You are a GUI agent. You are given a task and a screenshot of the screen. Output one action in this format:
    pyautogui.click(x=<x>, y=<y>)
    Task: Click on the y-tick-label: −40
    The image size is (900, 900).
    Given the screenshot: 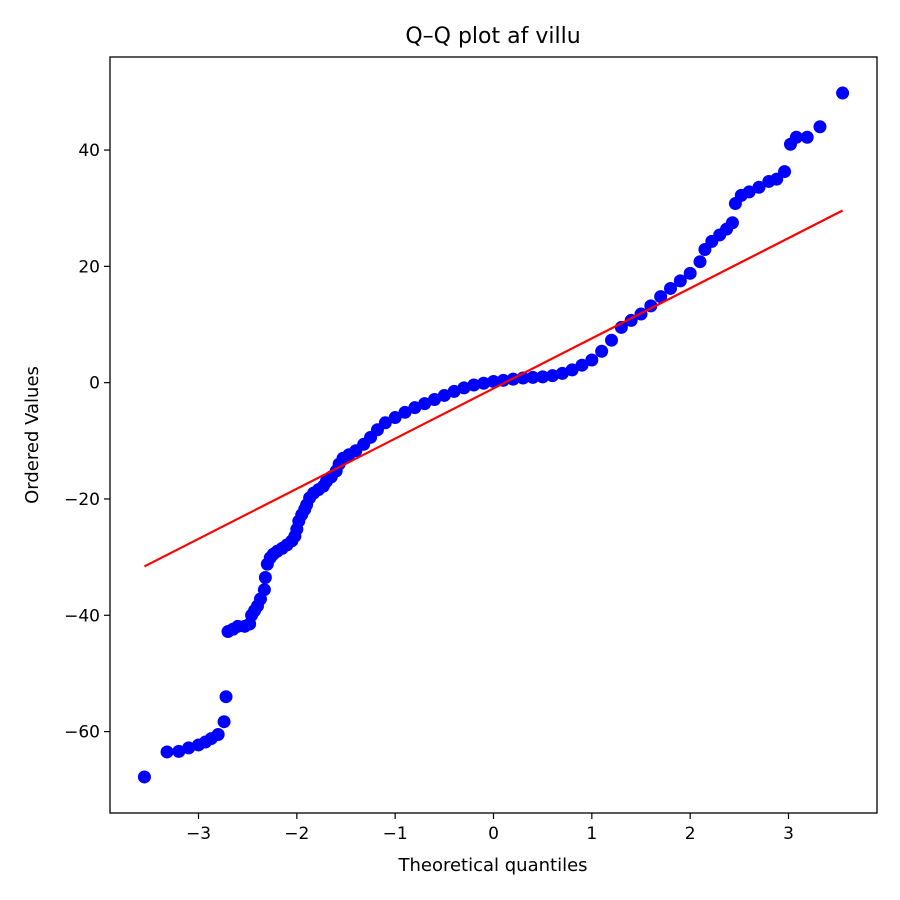 What is the action you would take?
    pyautogui.click(x=82, y=616)
    